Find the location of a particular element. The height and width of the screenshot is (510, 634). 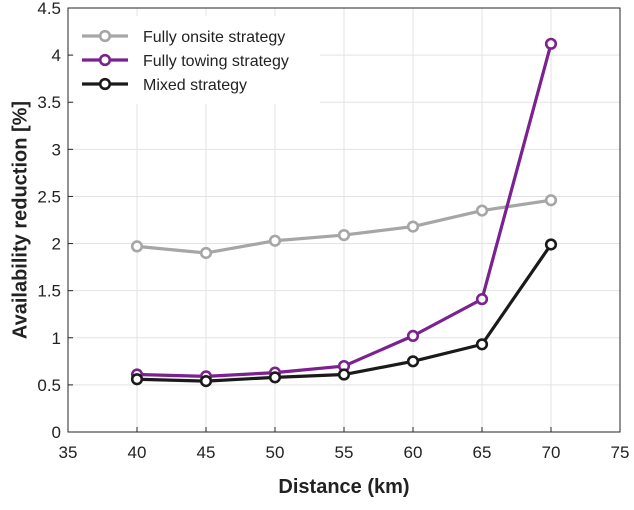

y-tick-label: 2 is located at coordinates (56, 244).